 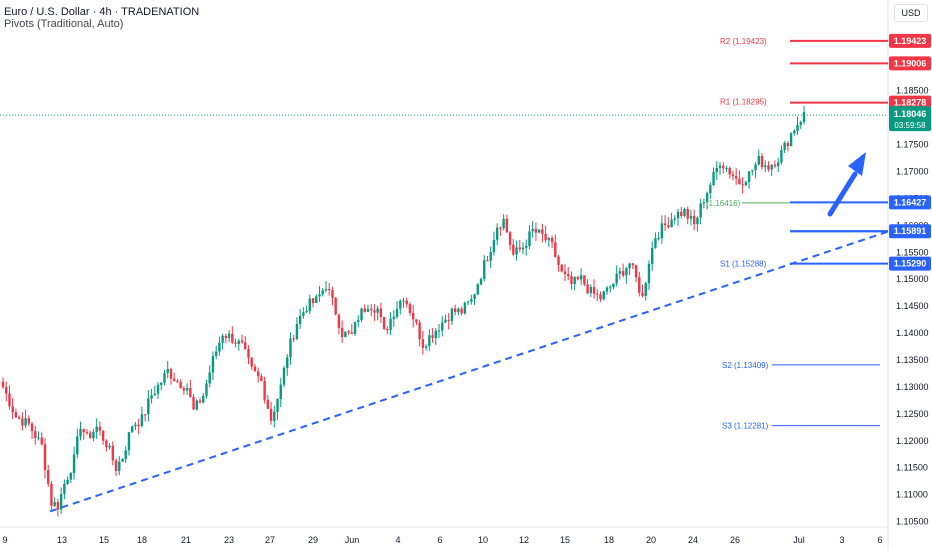 I want to click on price-tick-label: 1.15000, so click(x=912, y=279).